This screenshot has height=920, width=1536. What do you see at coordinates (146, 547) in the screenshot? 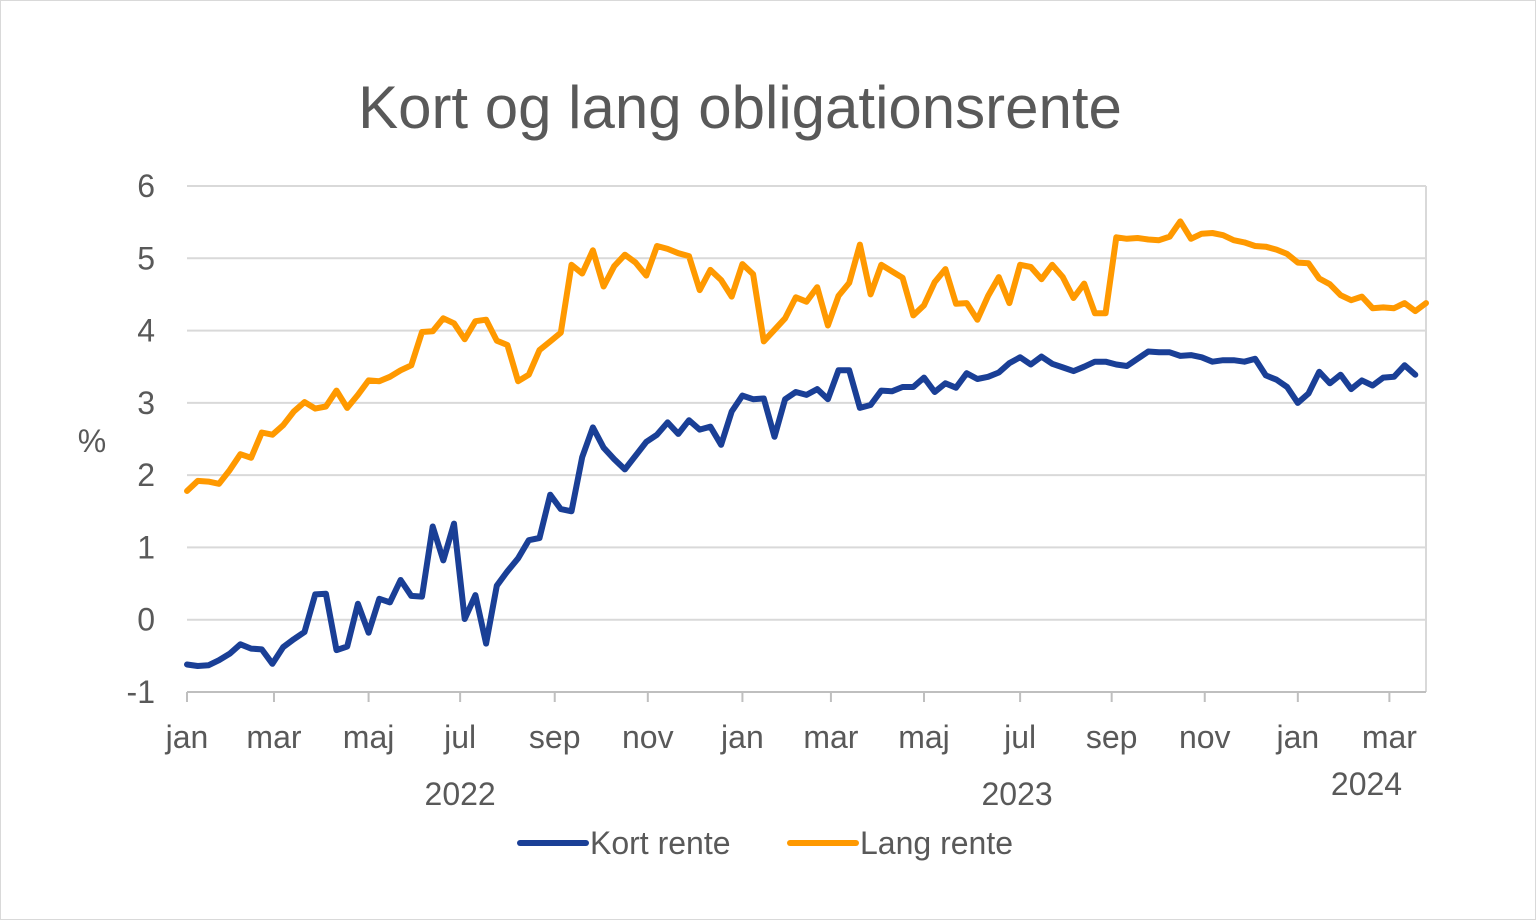
I see `y-tick-label: 1` at bounding box center [146, 547].